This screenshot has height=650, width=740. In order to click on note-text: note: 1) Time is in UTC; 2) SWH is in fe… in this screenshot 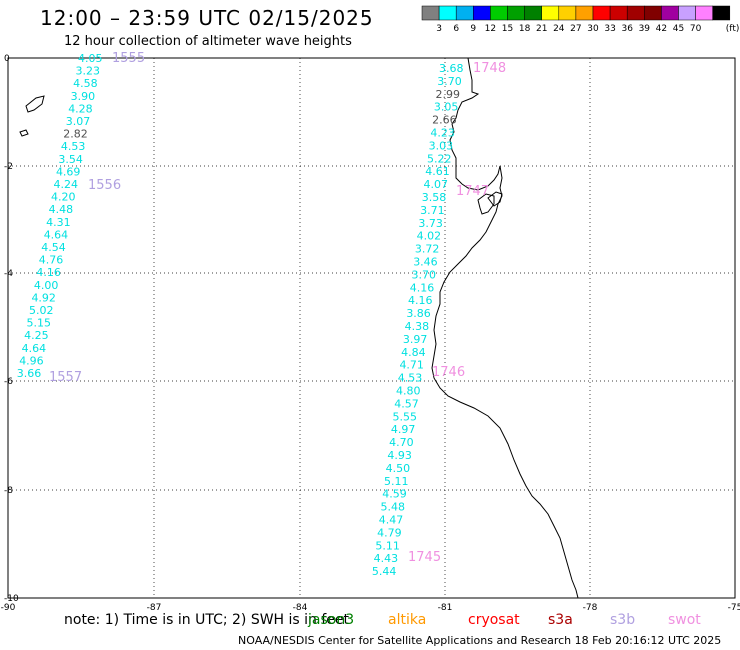, I will do `click(207, 620)`.